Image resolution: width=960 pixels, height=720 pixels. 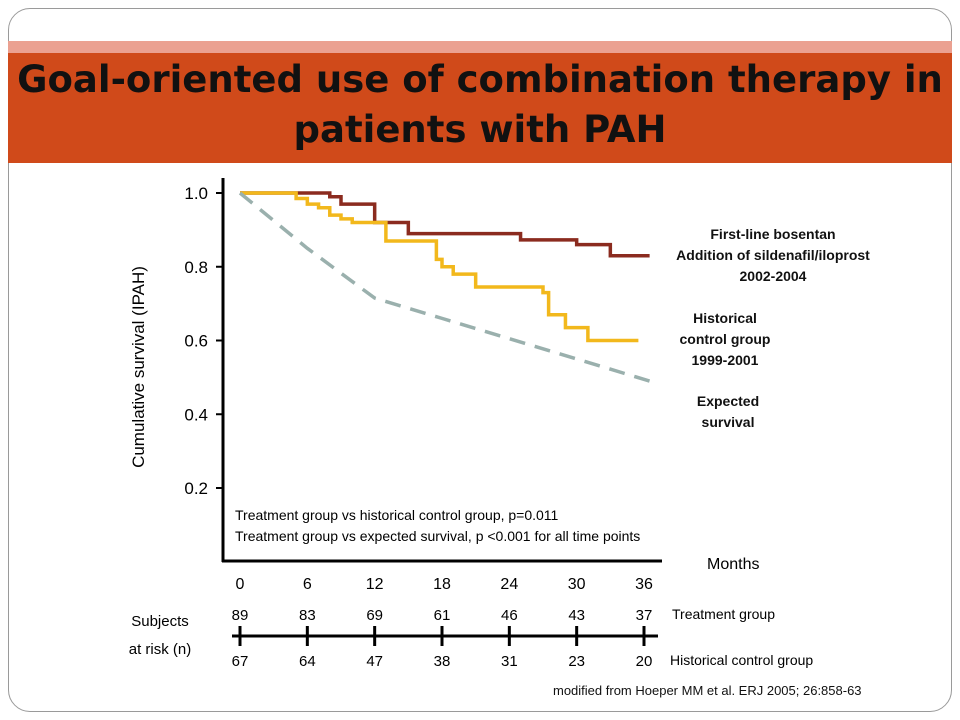 I want to click on at-risk-value: 83, so click(x=307, y=615).